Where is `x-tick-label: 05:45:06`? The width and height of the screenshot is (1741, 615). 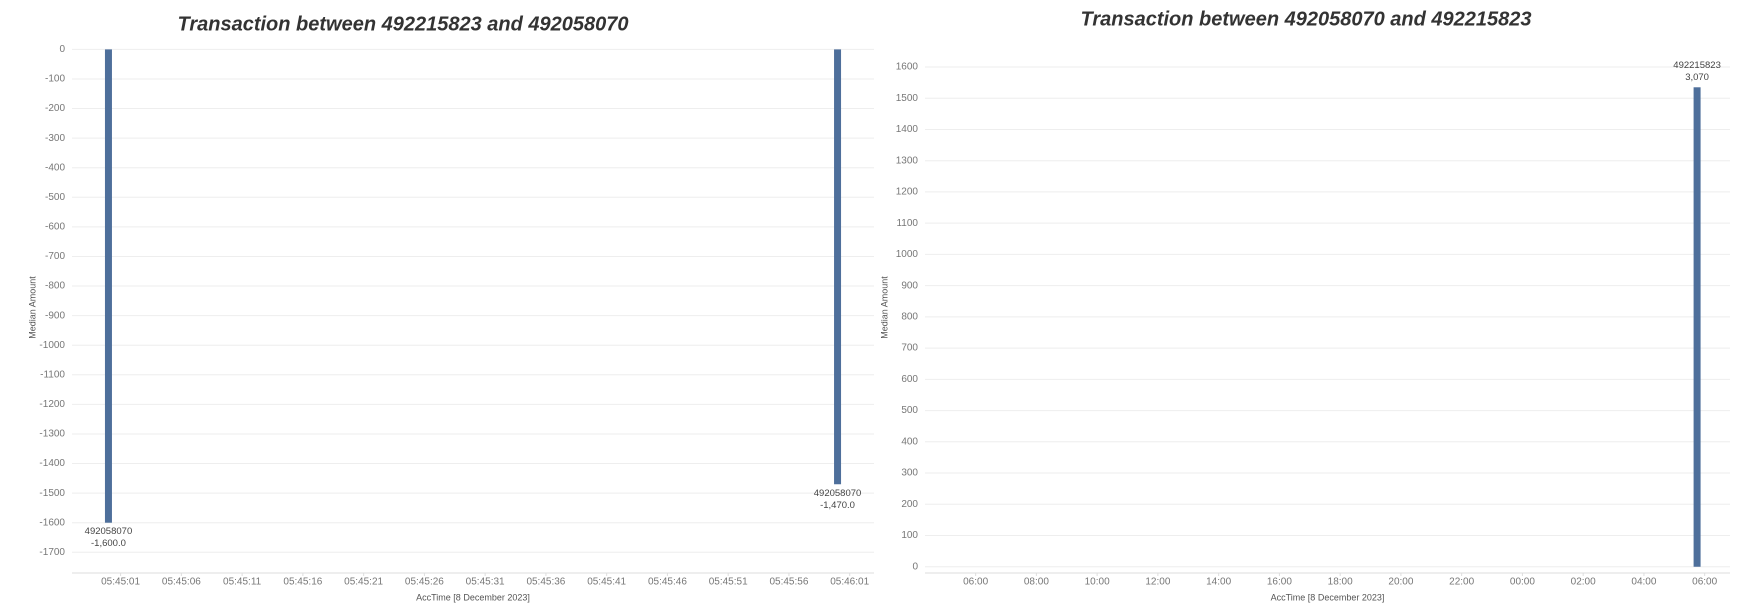
x-tick-label: 05:45:06 is located at coordinates (181, 582).